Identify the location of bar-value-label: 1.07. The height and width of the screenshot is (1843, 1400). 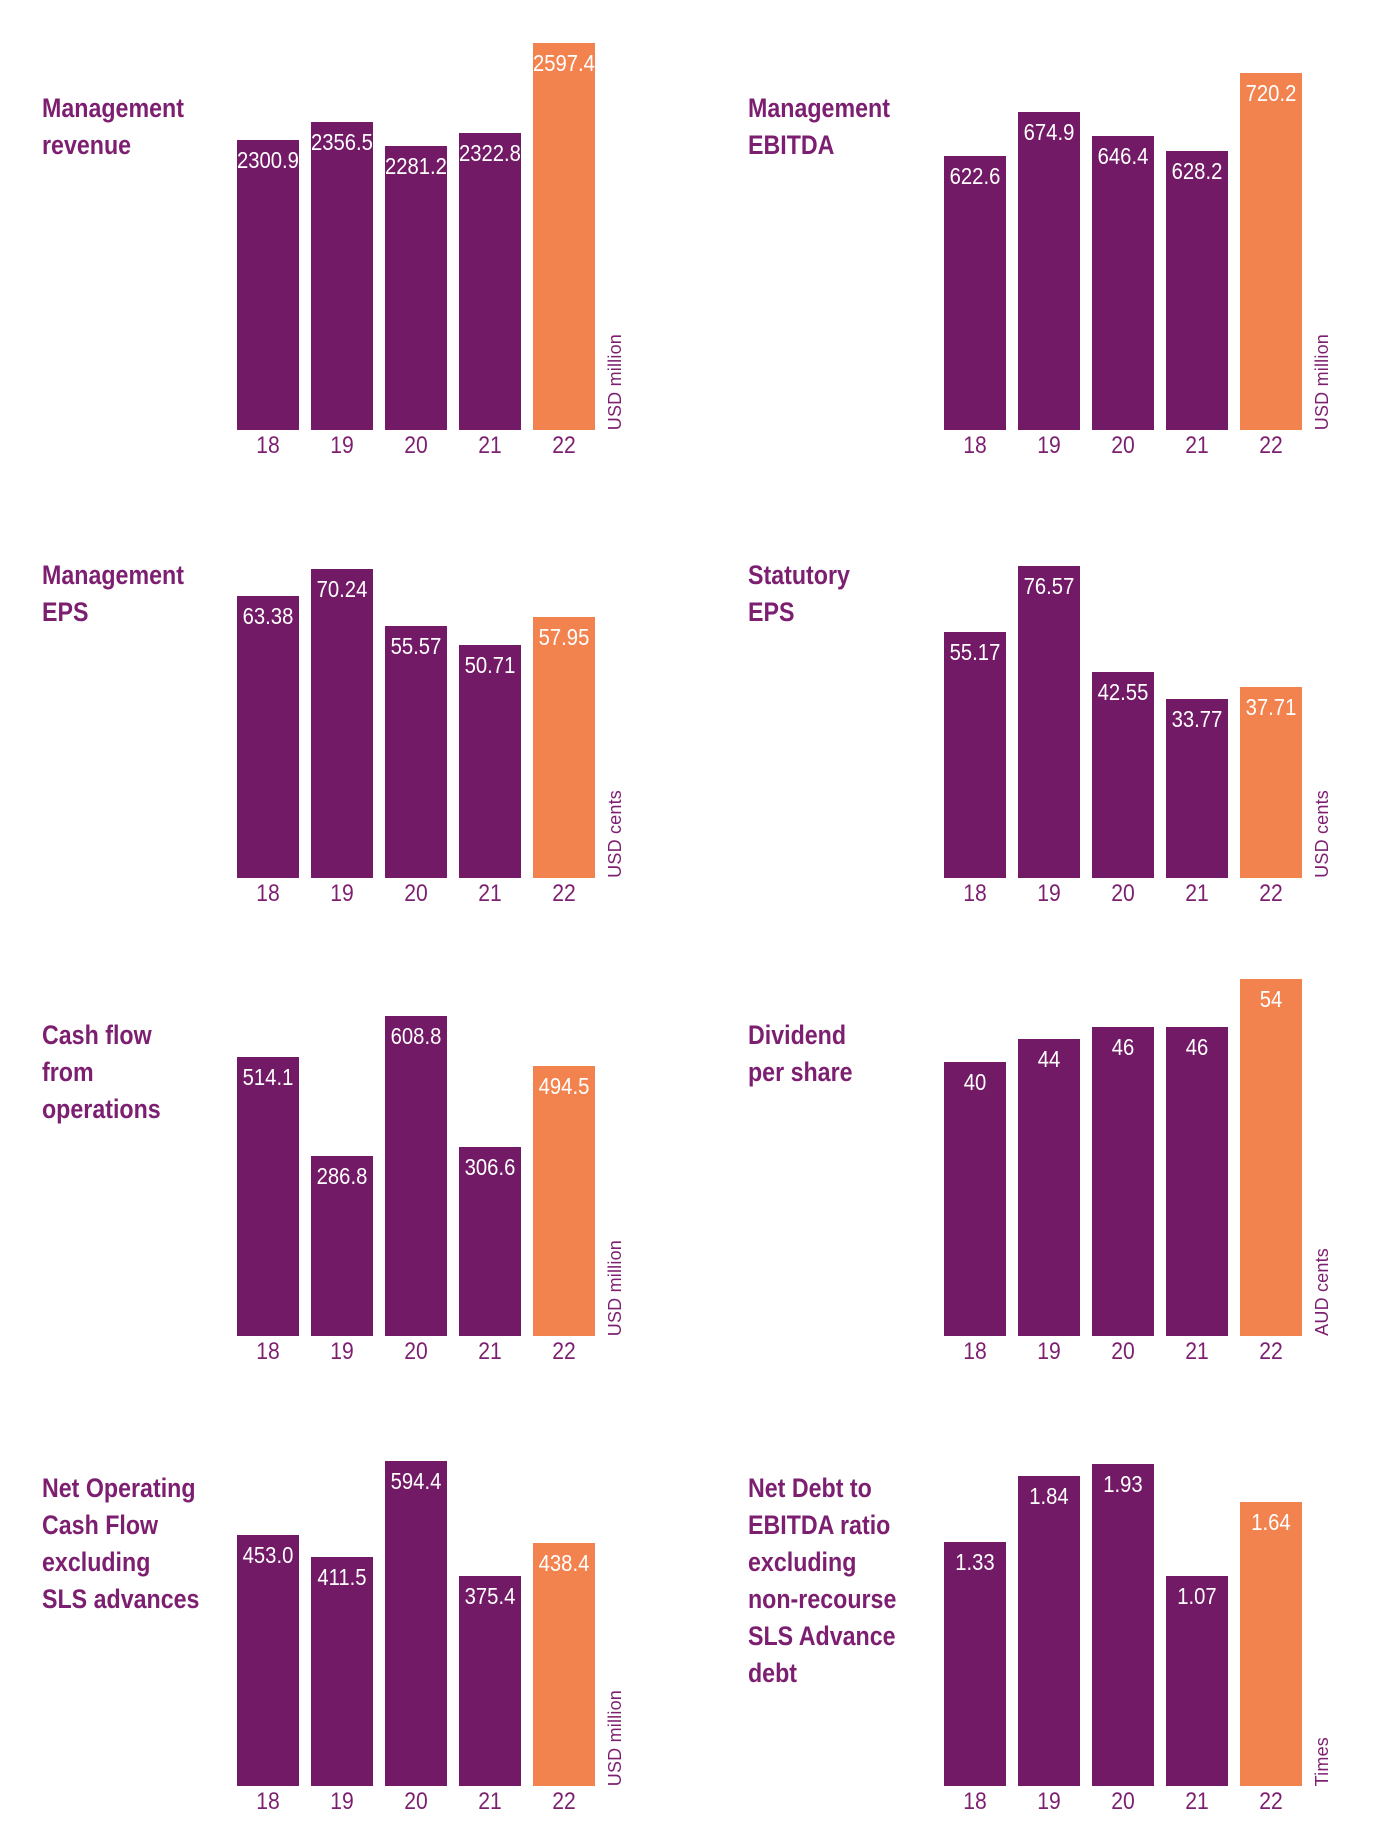
(1197, 1595).